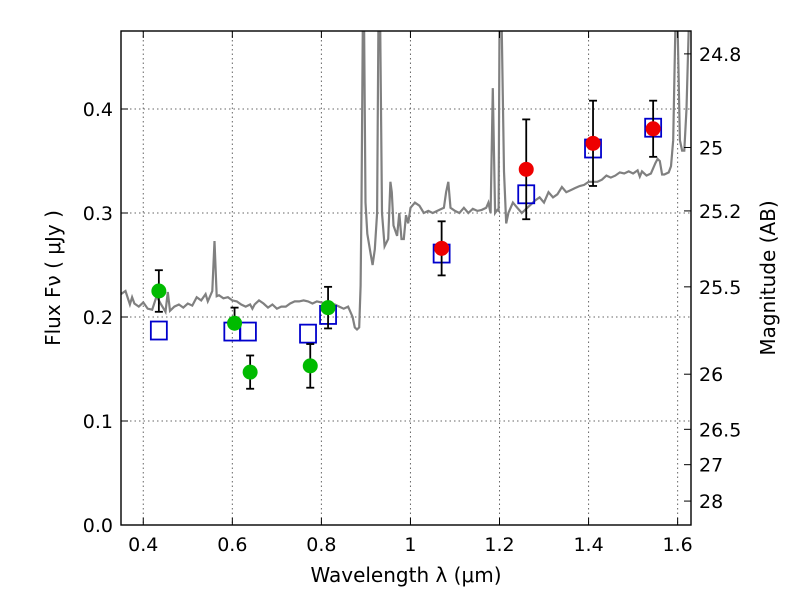  What do you see at coordinates (711, 148) in the screenshot?
I see `right-tick-label: 25` at bounding box center [711, 148].